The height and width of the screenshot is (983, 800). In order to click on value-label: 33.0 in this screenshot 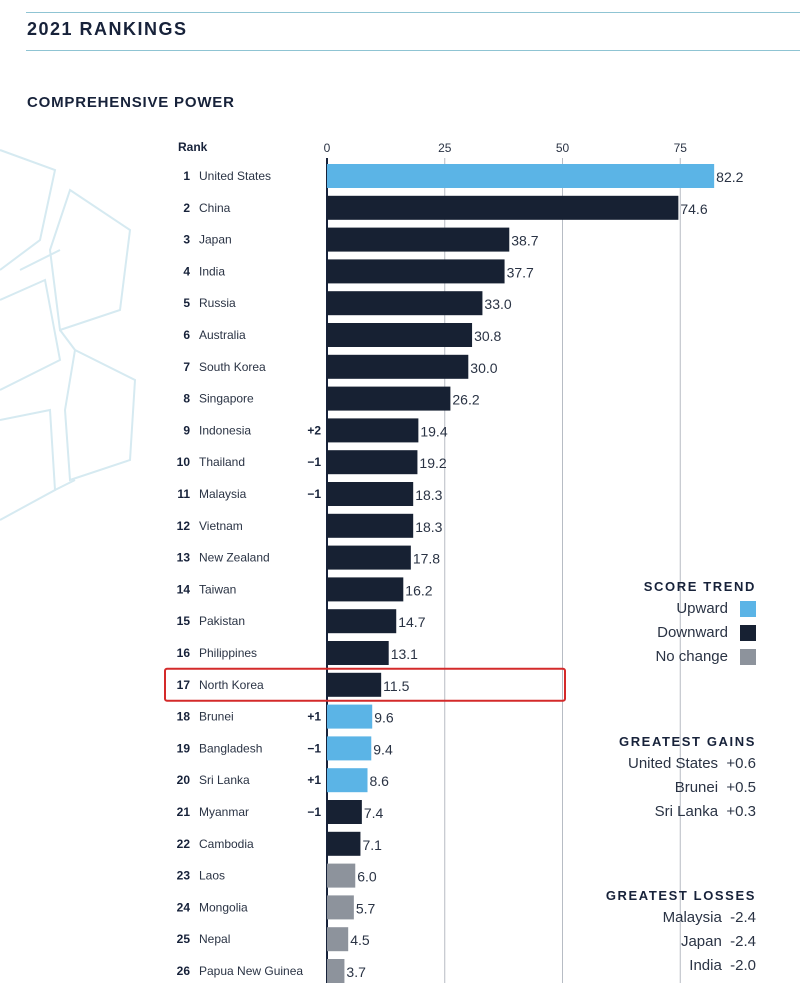, I will do `click(497, 304)`.